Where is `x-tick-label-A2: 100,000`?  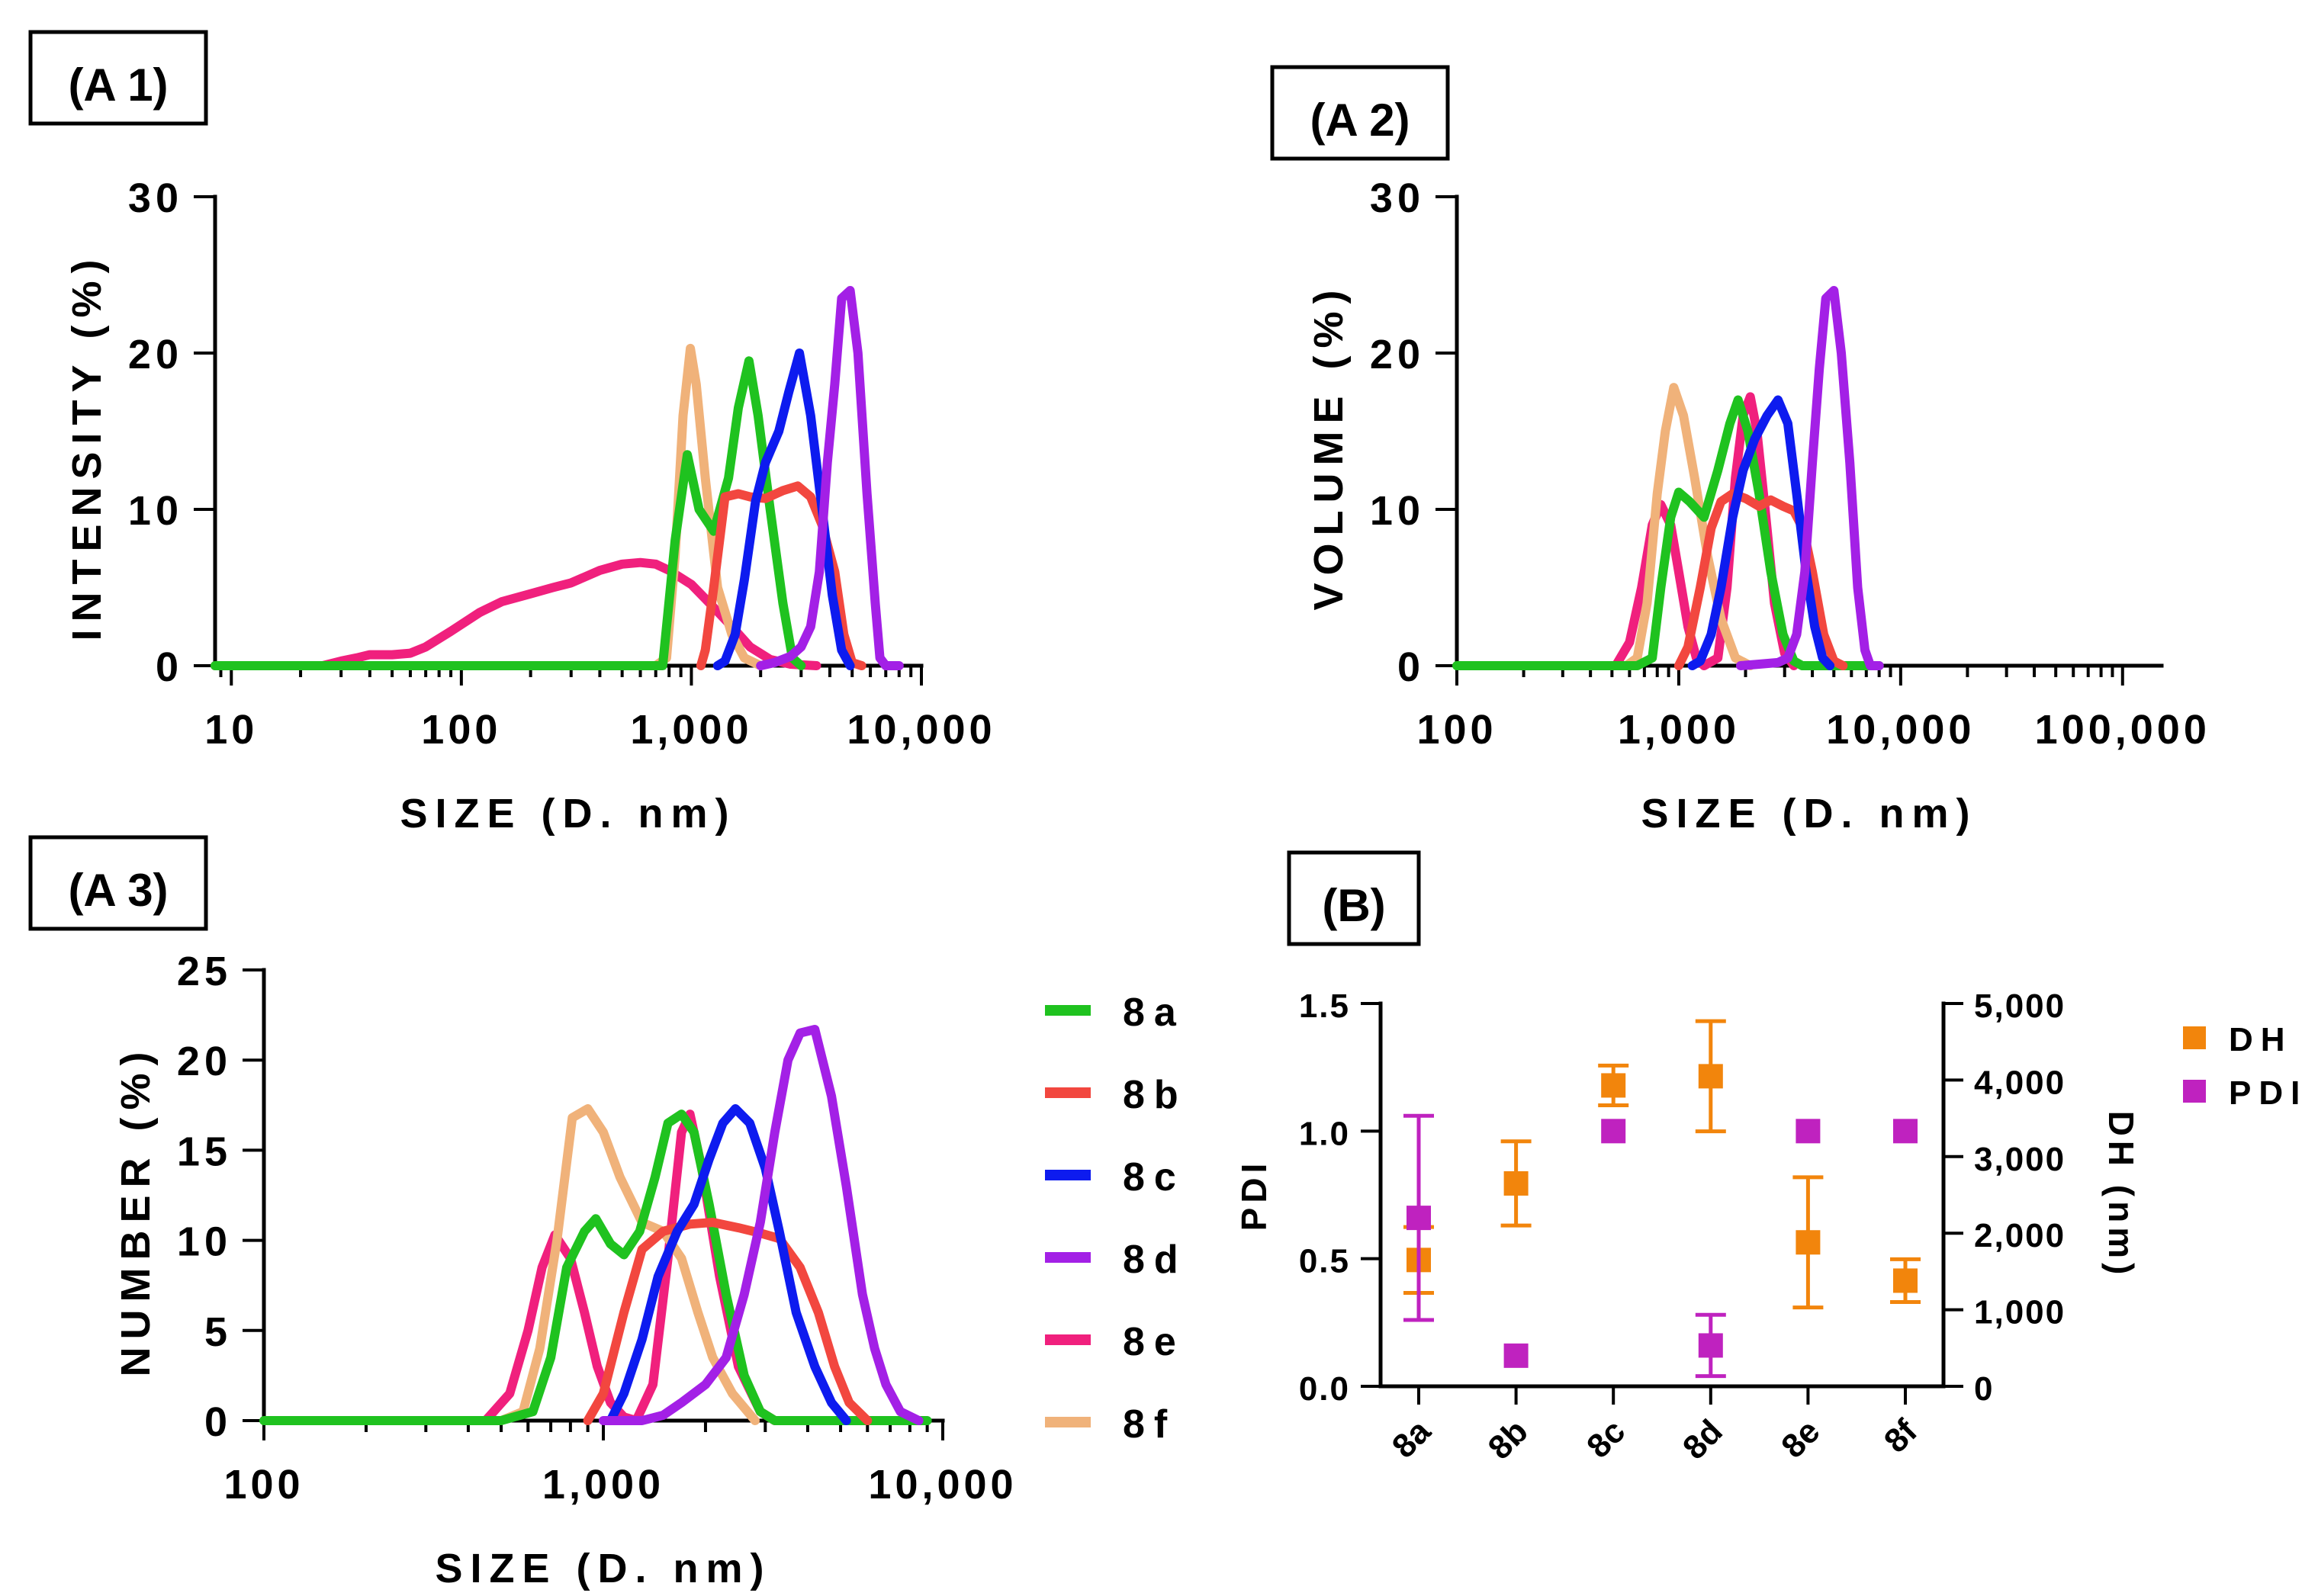
x-tick-label-A2: 100,000 is located at coordinates (2123, 730).